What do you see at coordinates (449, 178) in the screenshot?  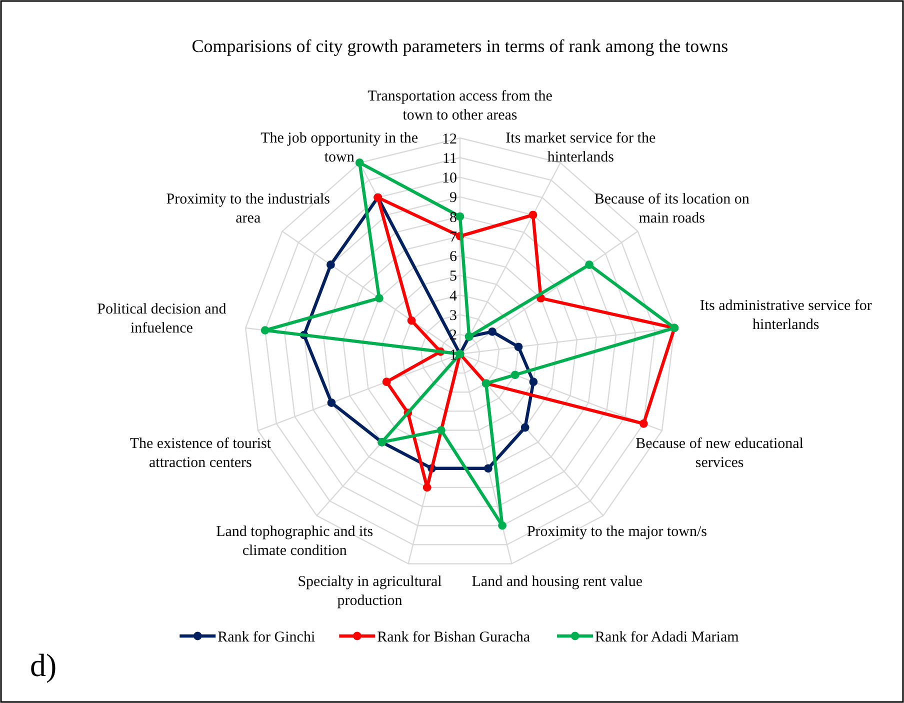 I see `y-tick-label: 10` at bounding box center [449, 178].